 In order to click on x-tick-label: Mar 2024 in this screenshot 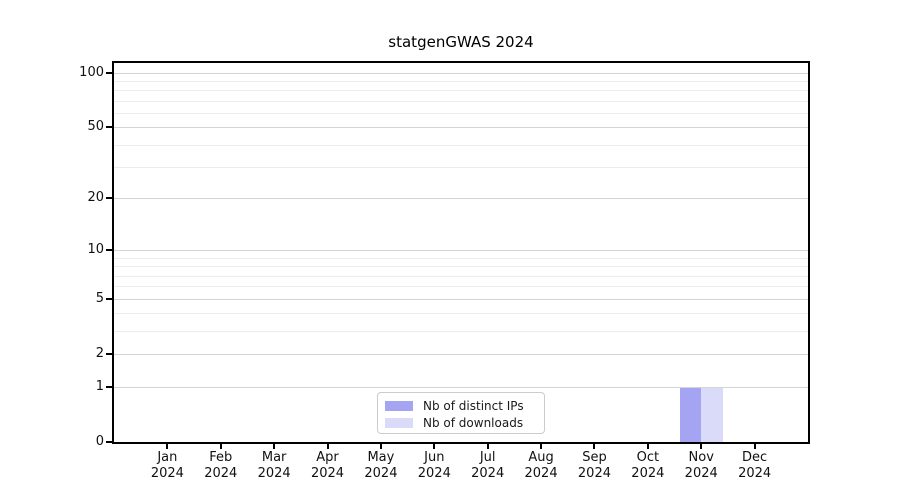, I will do `click(274, 466)`.